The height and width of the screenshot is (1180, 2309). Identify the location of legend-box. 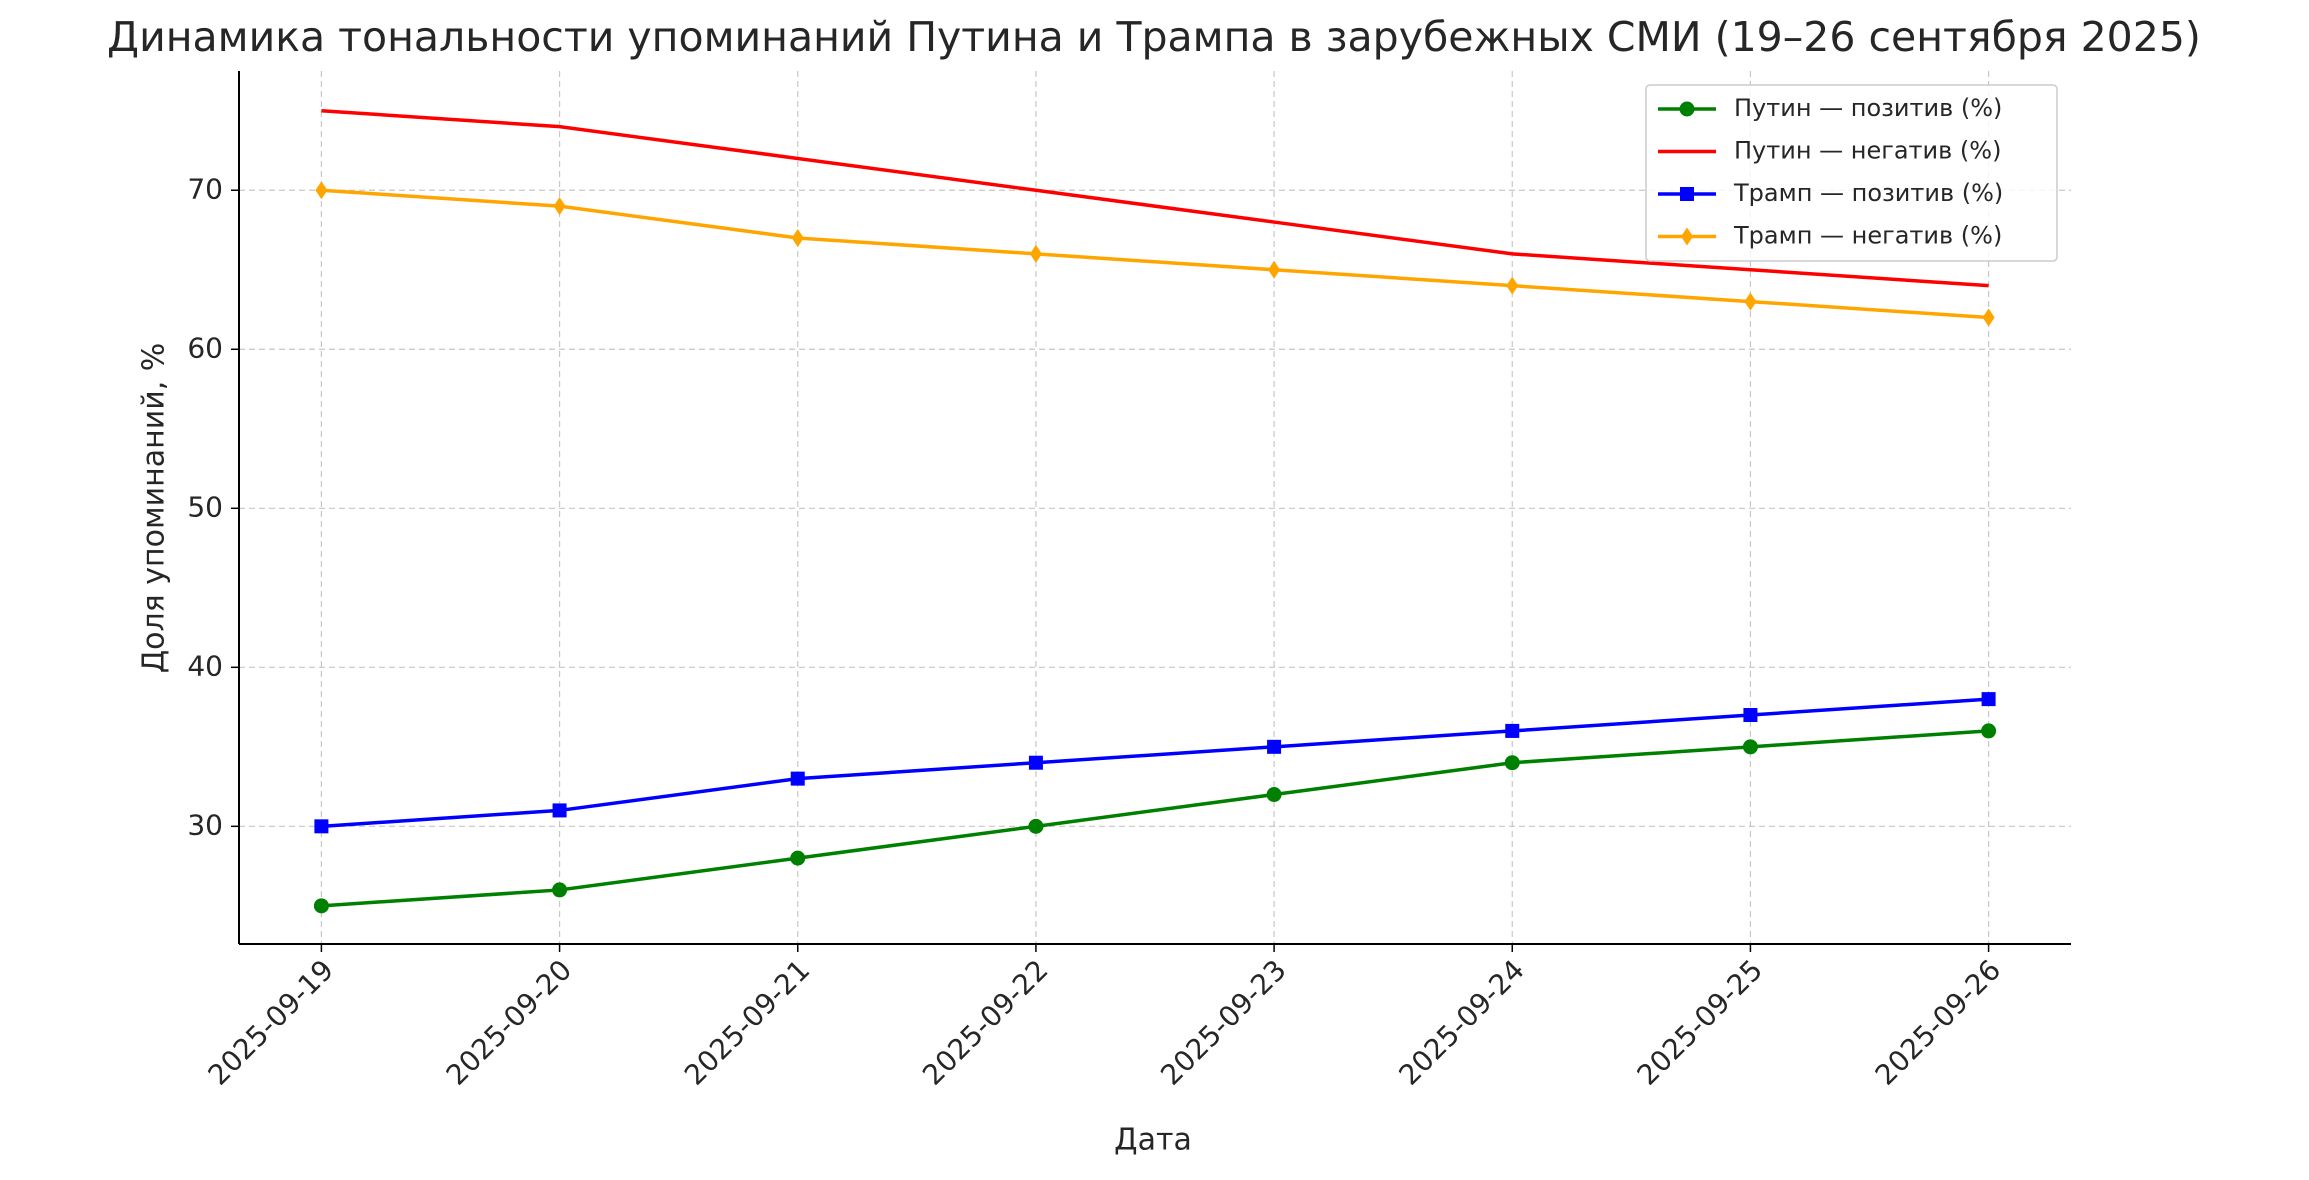
(1851, 173).